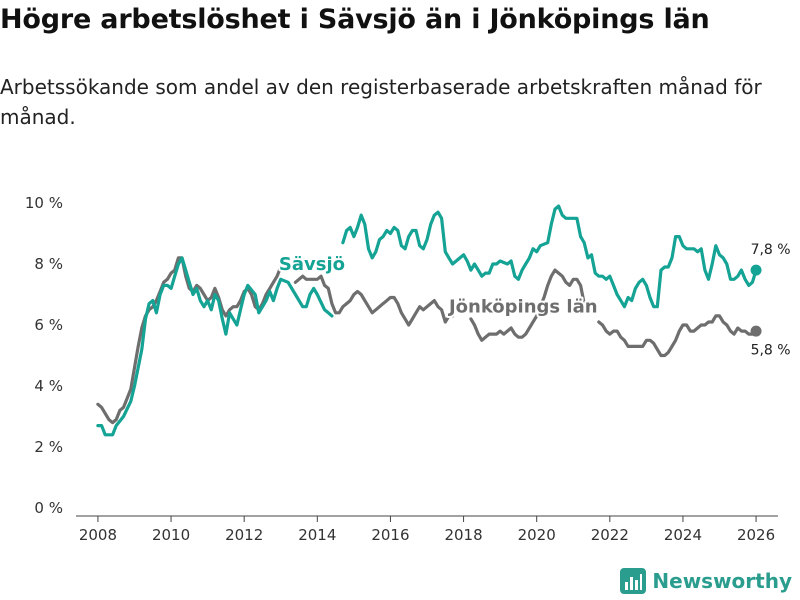 Image resolution: width=800 pixels, height=600 pixels. Describe the element at coordinates (463, 535) in the screenshot. I see `x-tick-label: 2018` at that location.